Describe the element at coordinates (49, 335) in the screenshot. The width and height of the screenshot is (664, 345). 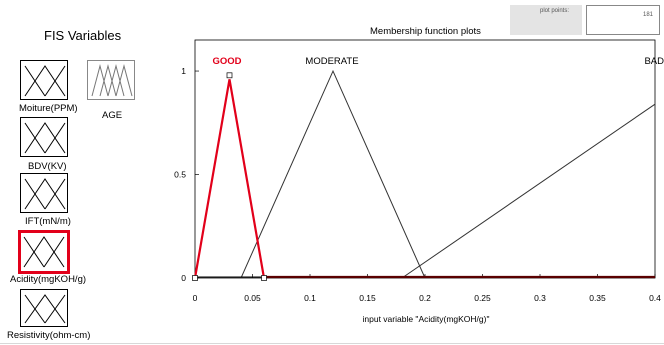
I see `input-var-label-resistivity: Resistivity(ohm-cm)` at that location.